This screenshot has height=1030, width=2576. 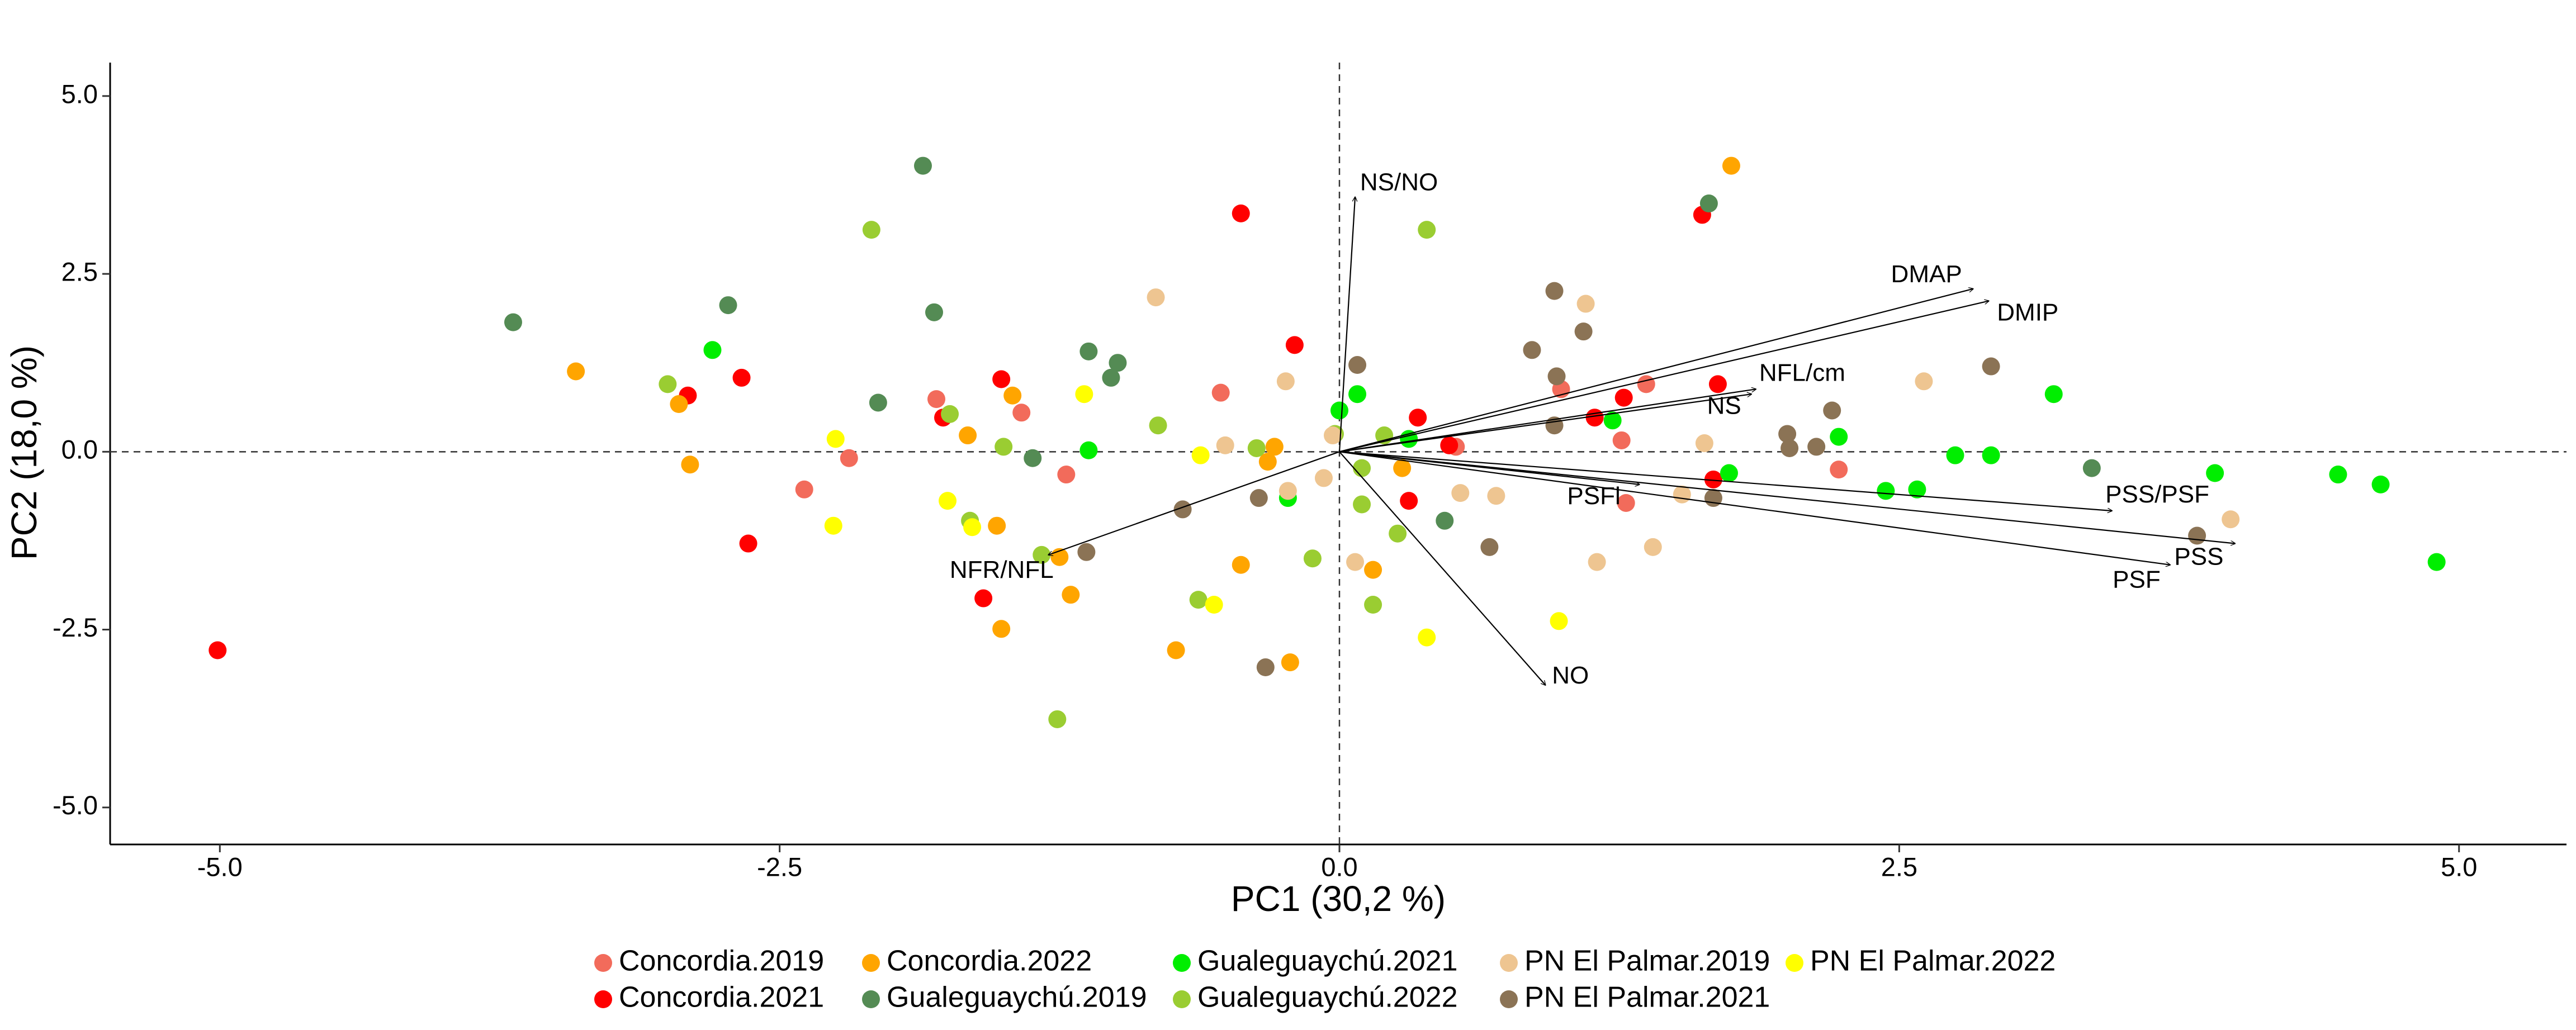 I want to click on loading-label: DMAP, so click(x=1927, y=274).